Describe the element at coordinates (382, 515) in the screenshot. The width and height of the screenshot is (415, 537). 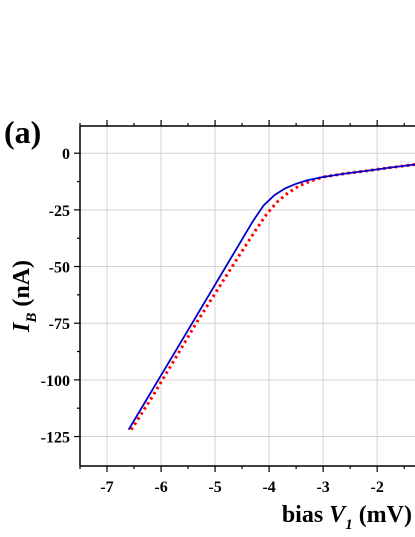
I see `x-axis-title-unit: (mV)` at that location.